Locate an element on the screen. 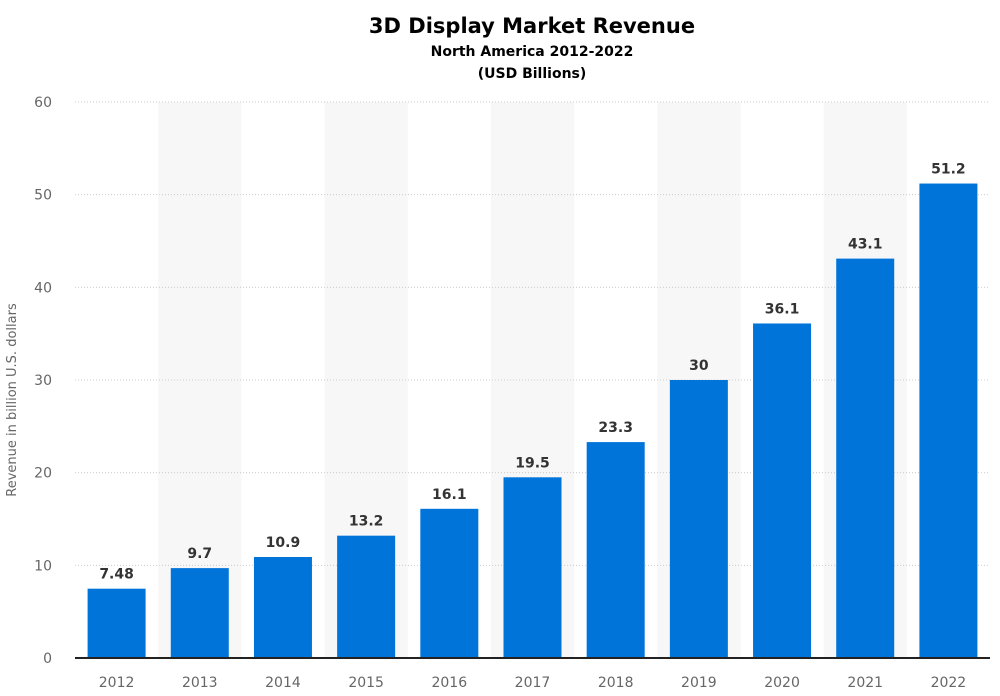 The image size is (1000, 696). y-tick-label: 40 is located at coordinates (43, 288).